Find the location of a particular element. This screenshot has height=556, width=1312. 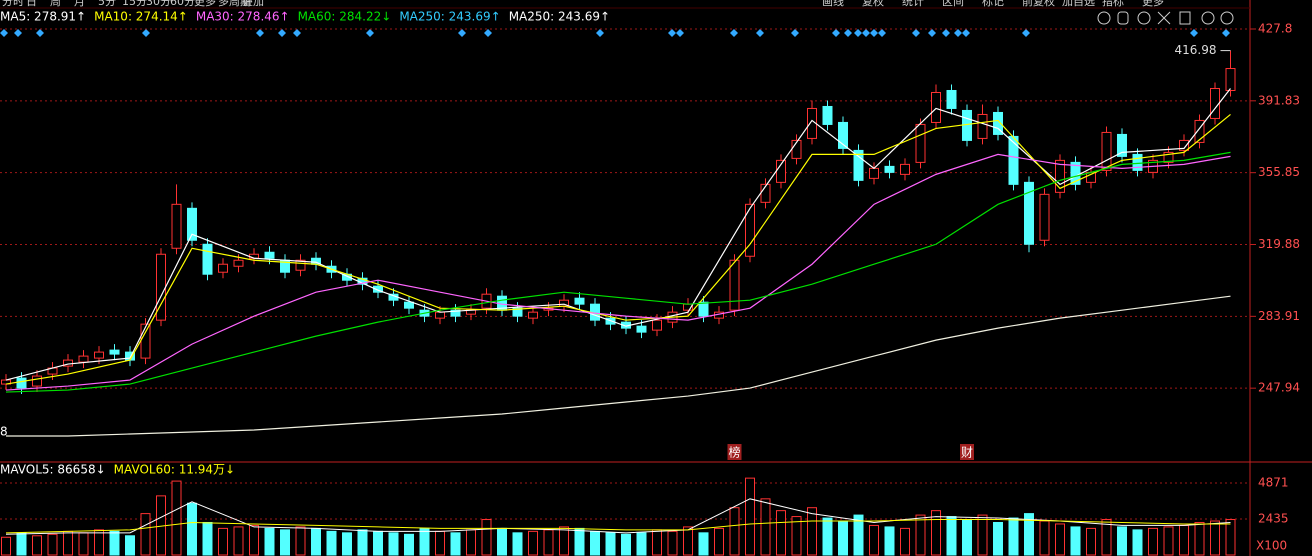

toolbar-item: 加自选 is located at coordinates (1078, 4).